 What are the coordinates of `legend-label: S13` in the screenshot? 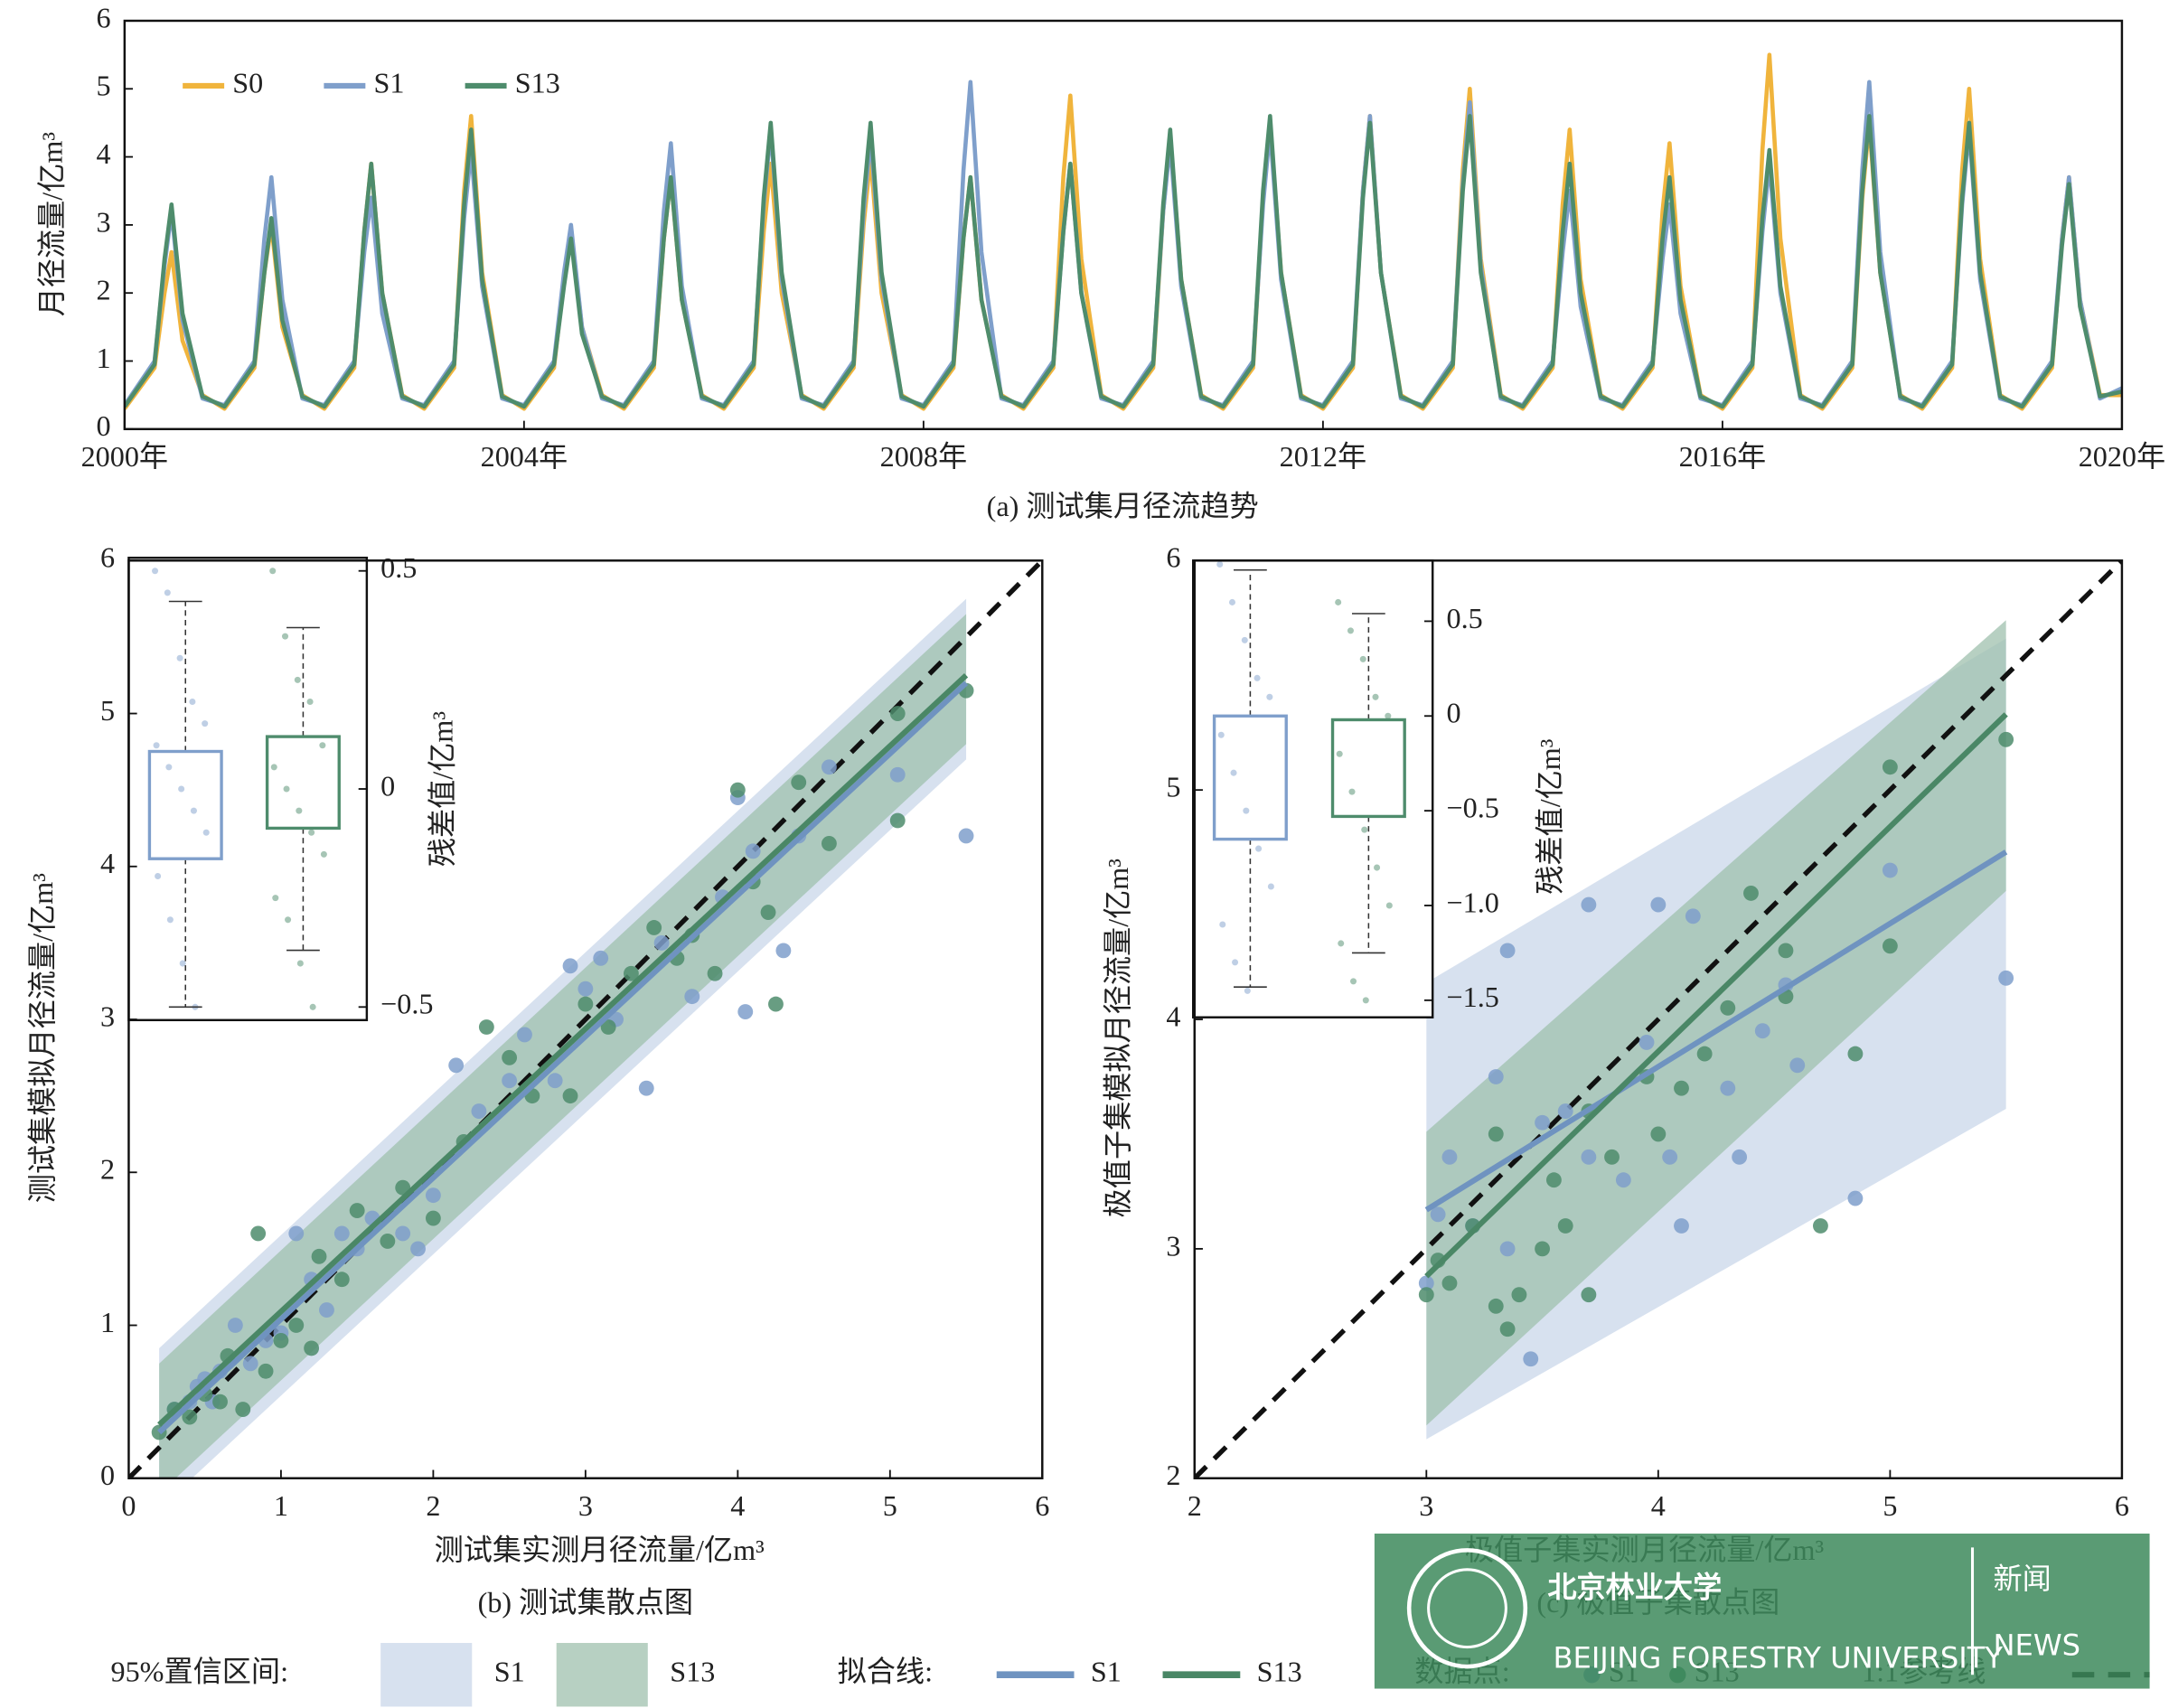 It's located at (693, 1672).